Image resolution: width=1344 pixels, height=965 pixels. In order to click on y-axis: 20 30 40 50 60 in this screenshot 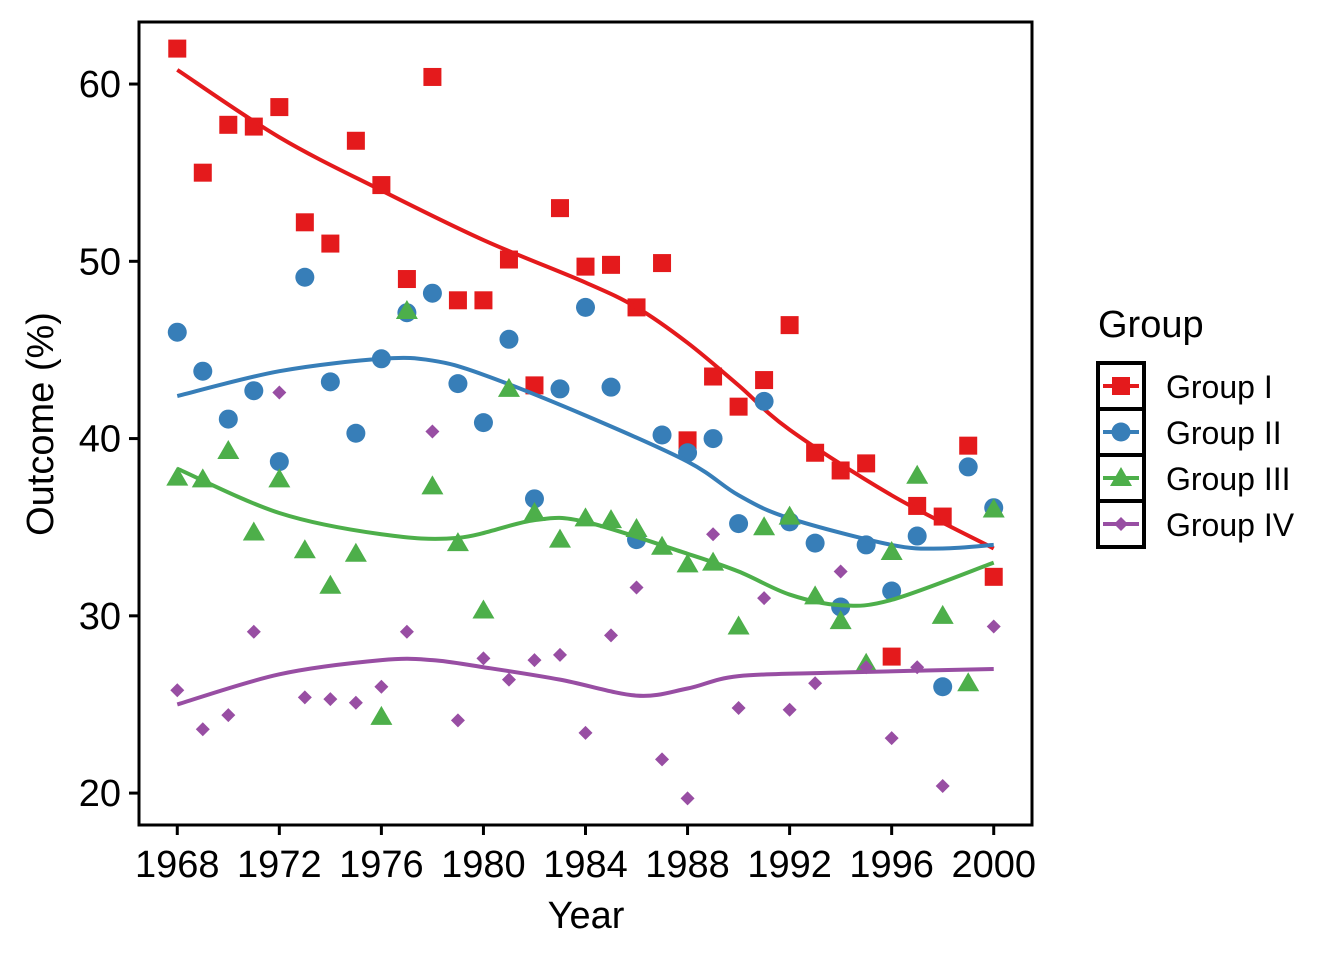, I will do `click(109, 439)`.